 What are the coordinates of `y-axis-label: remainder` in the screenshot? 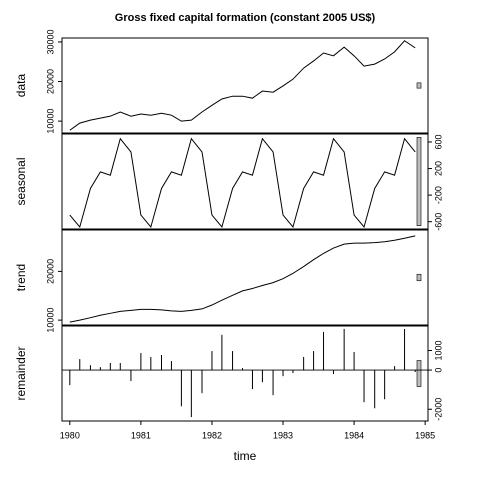 It's located at (21, 373).